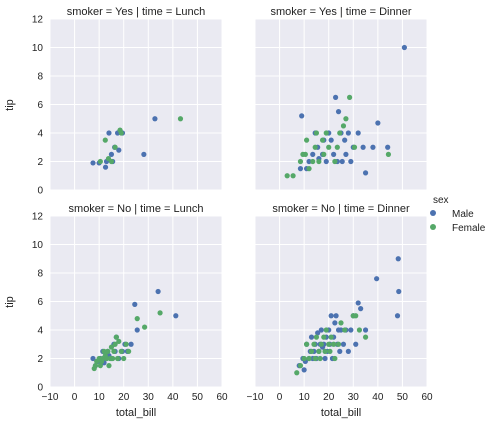  Describe the element at coordinates (75, 397) in the screenshot. I see `x-tick-label: 0` at that location.